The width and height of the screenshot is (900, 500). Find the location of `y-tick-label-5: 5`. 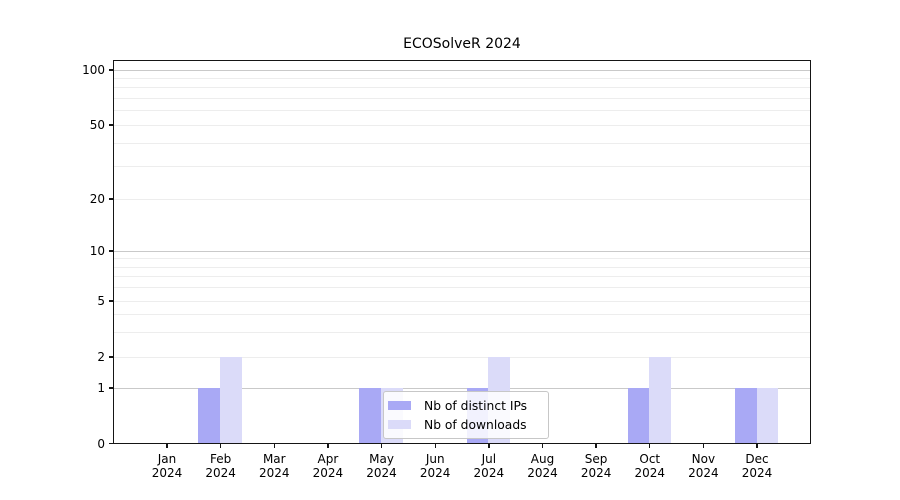

y-tick-label-5: 5 is located at coordinates (101, 301).